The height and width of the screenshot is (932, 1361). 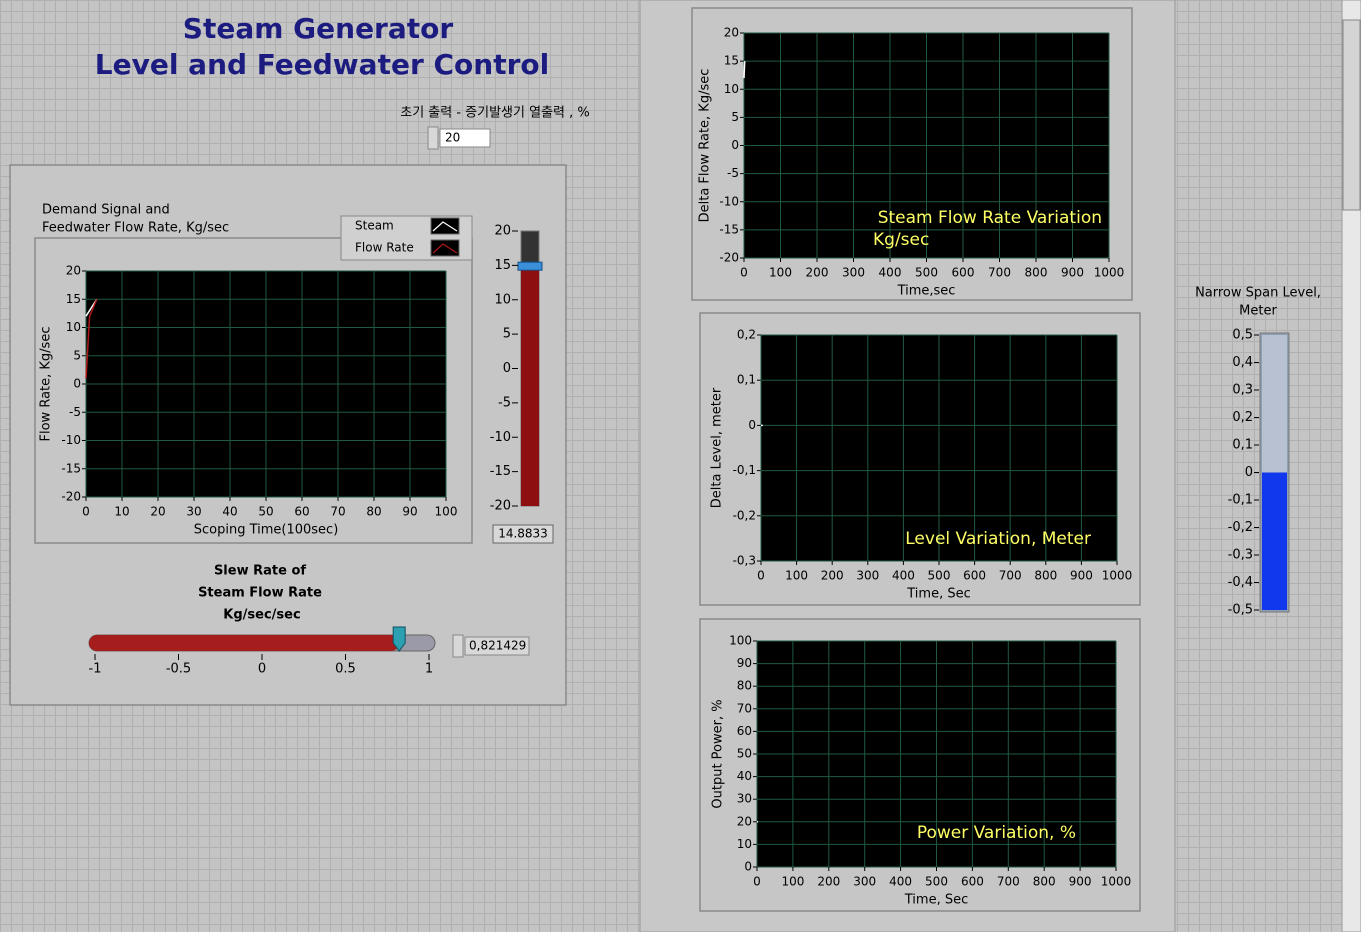 I want to click on x-tick-label: 40, so click(x=229, y=512).